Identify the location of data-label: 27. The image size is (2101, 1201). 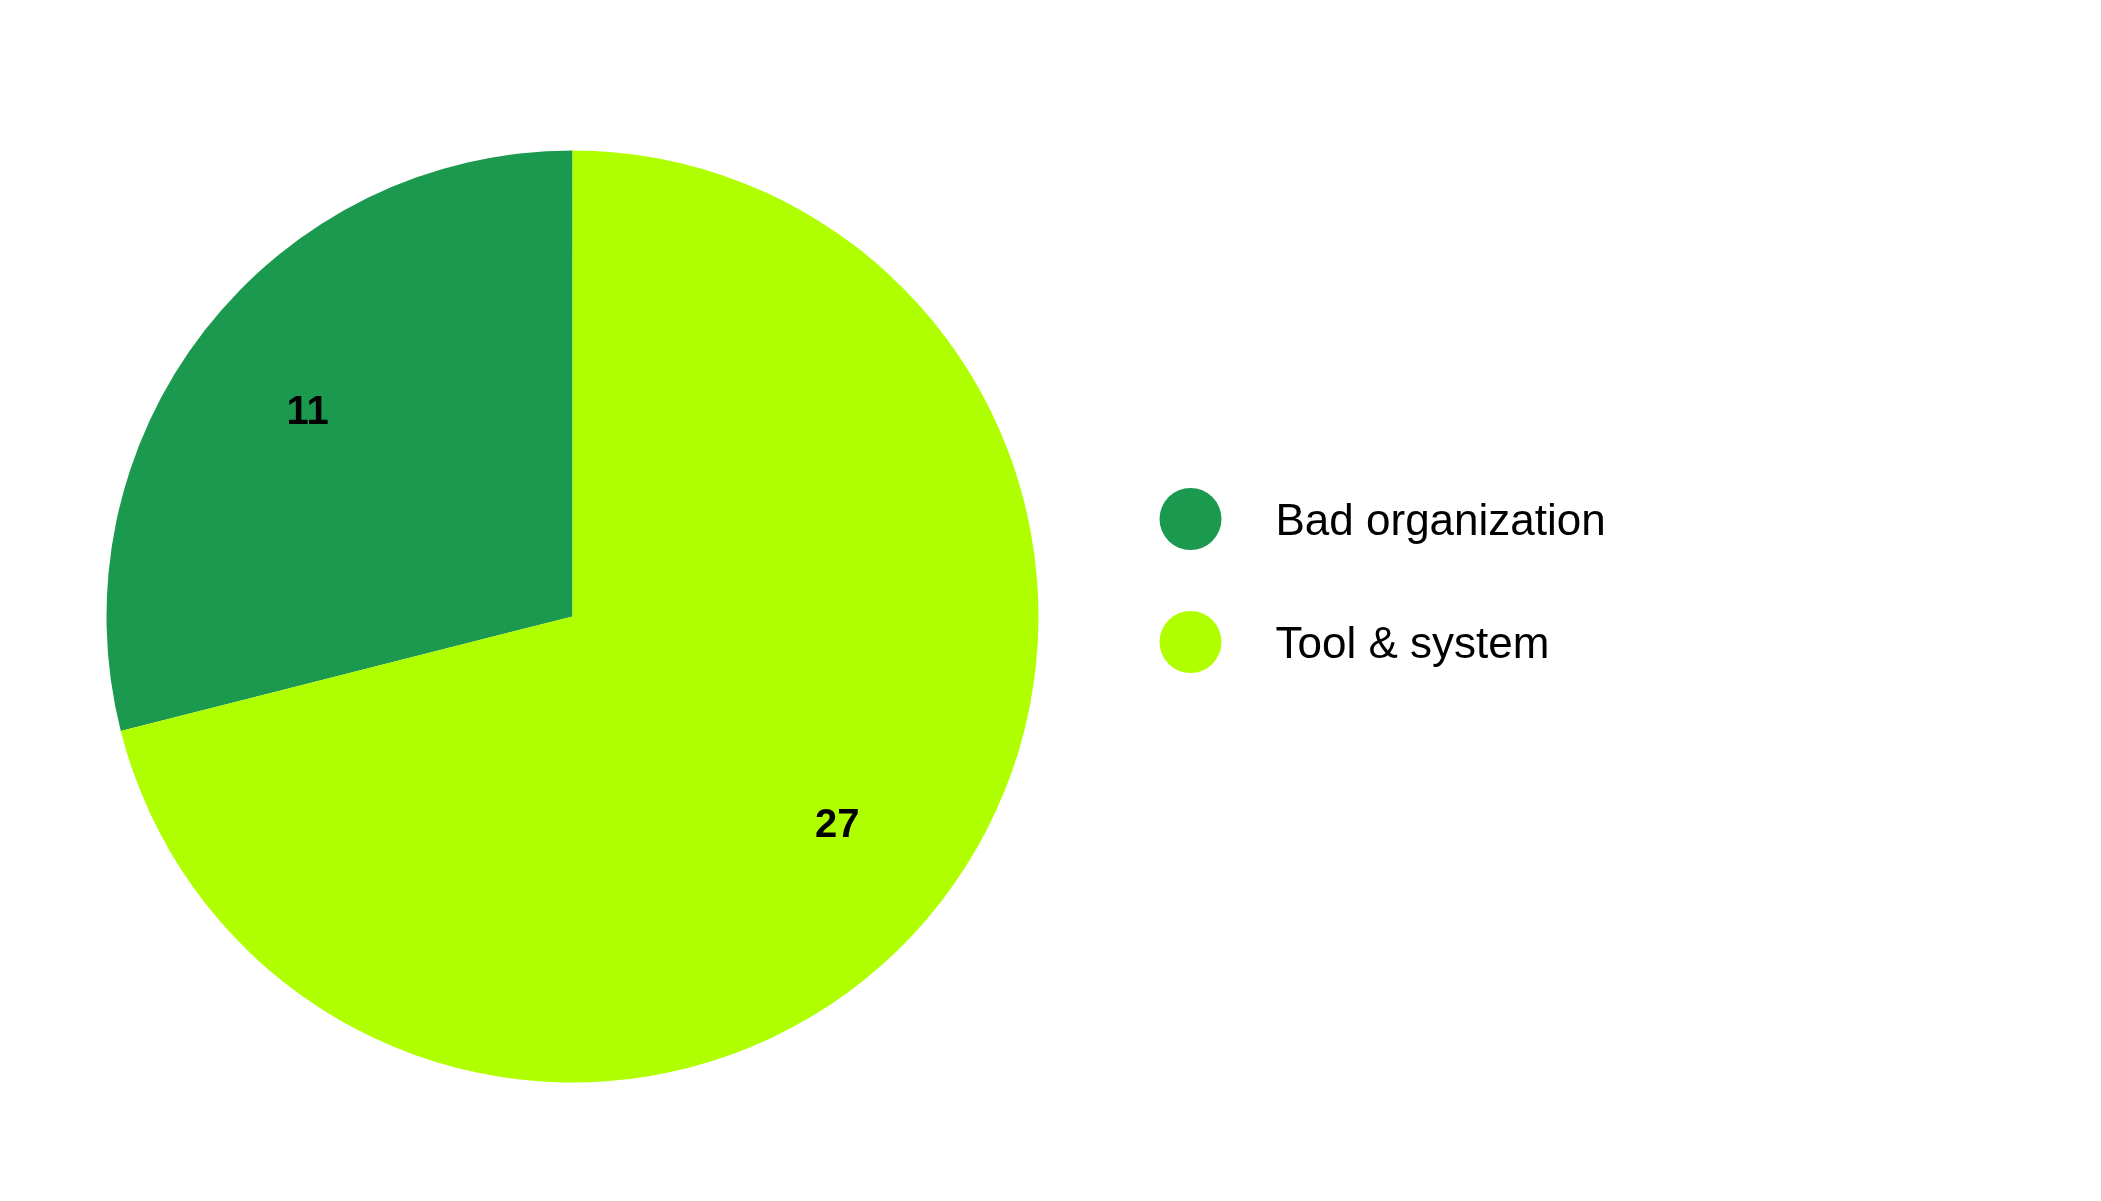
(837, 822).